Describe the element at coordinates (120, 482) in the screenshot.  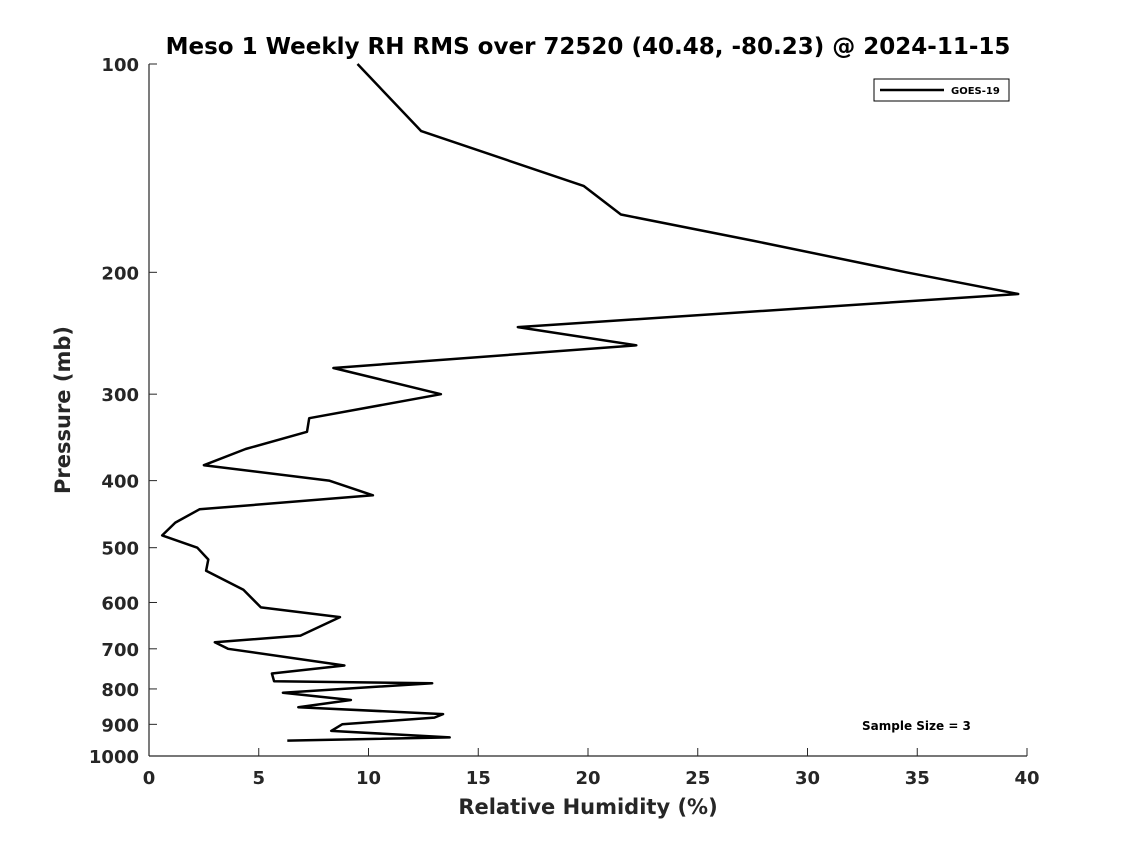
I see `y-tick-label: 400` at that location.